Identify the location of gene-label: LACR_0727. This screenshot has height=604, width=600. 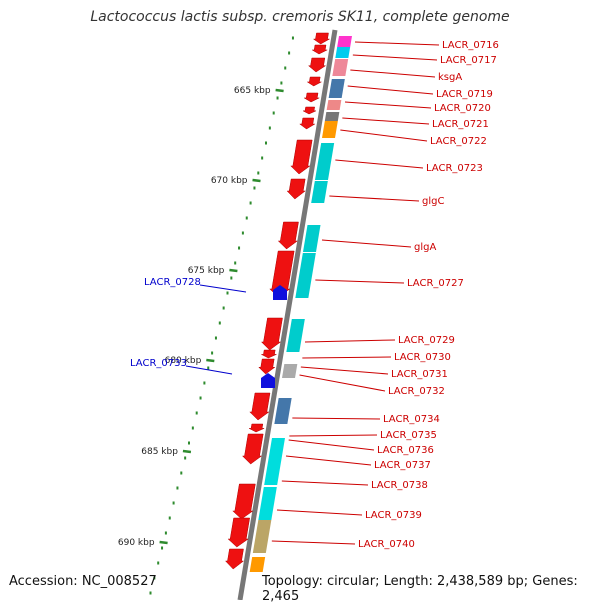
(435, 283).